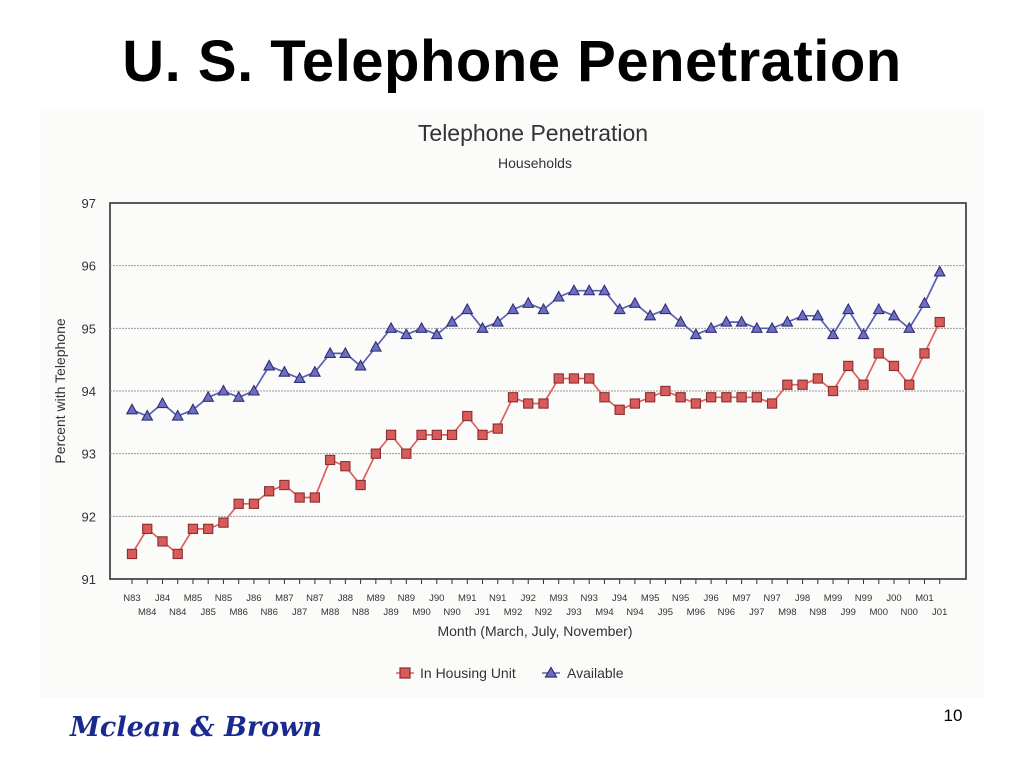 The height and width of the screenshot is (768, 1024). What do you see at coordinates (89, 516) in the screenshot?
I see `y-tick-label: 92` at bounding box center [89, 516].